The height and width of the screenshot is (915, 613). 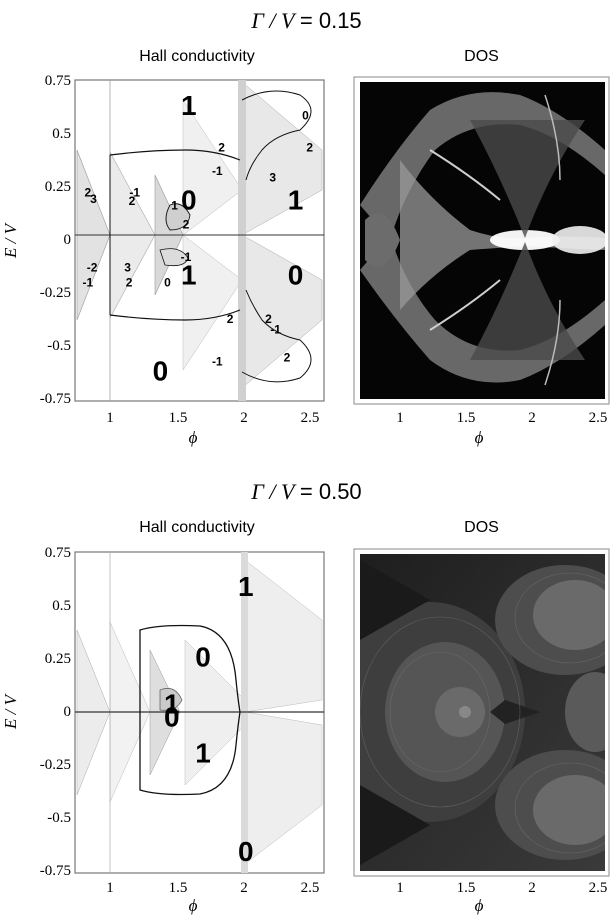 I want to click on bottom-hall-xlabel: ϕ, so click(x=193, y=905).